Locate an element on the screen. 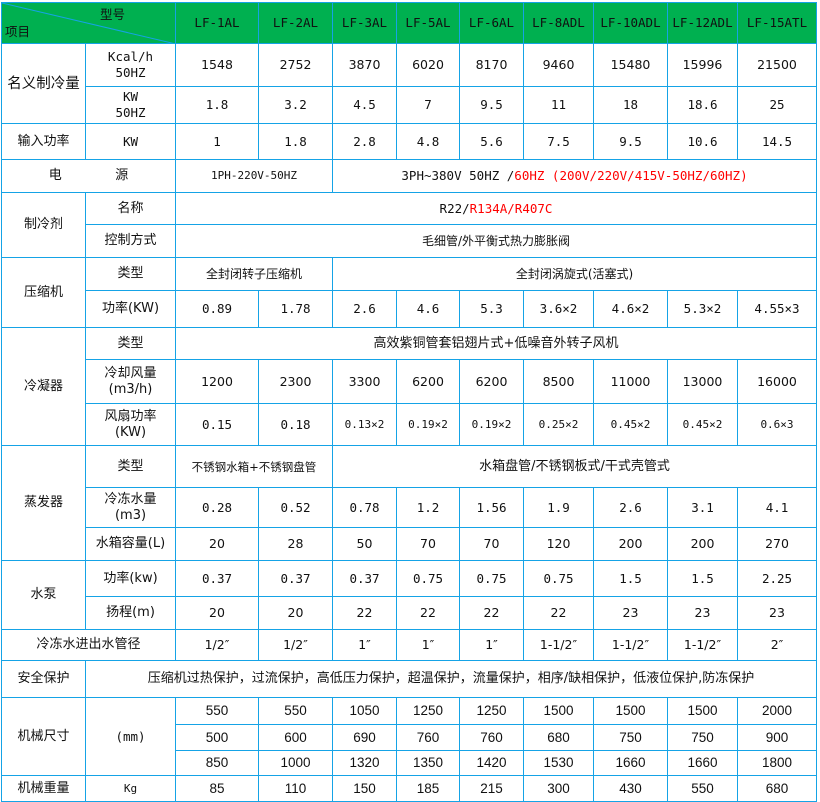  row-refrigerant-control: 控制方式 毛细管/外平衡式热力膨胀阀 is located at coordinates (409, 241).